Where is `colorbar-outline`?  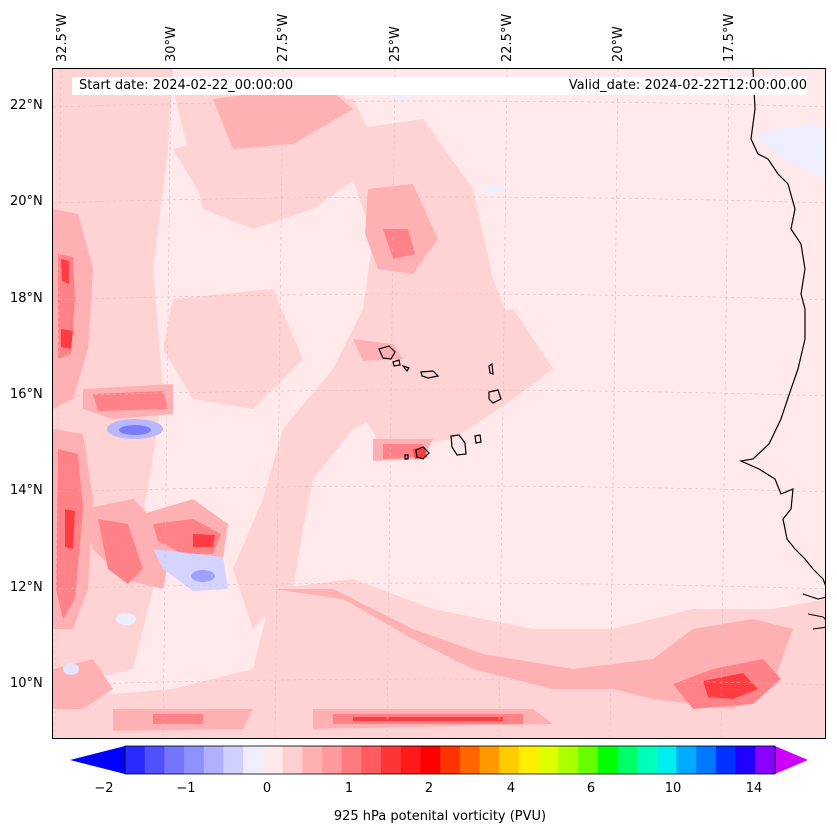 colorbar-outline is located at coordinates (450, 760).